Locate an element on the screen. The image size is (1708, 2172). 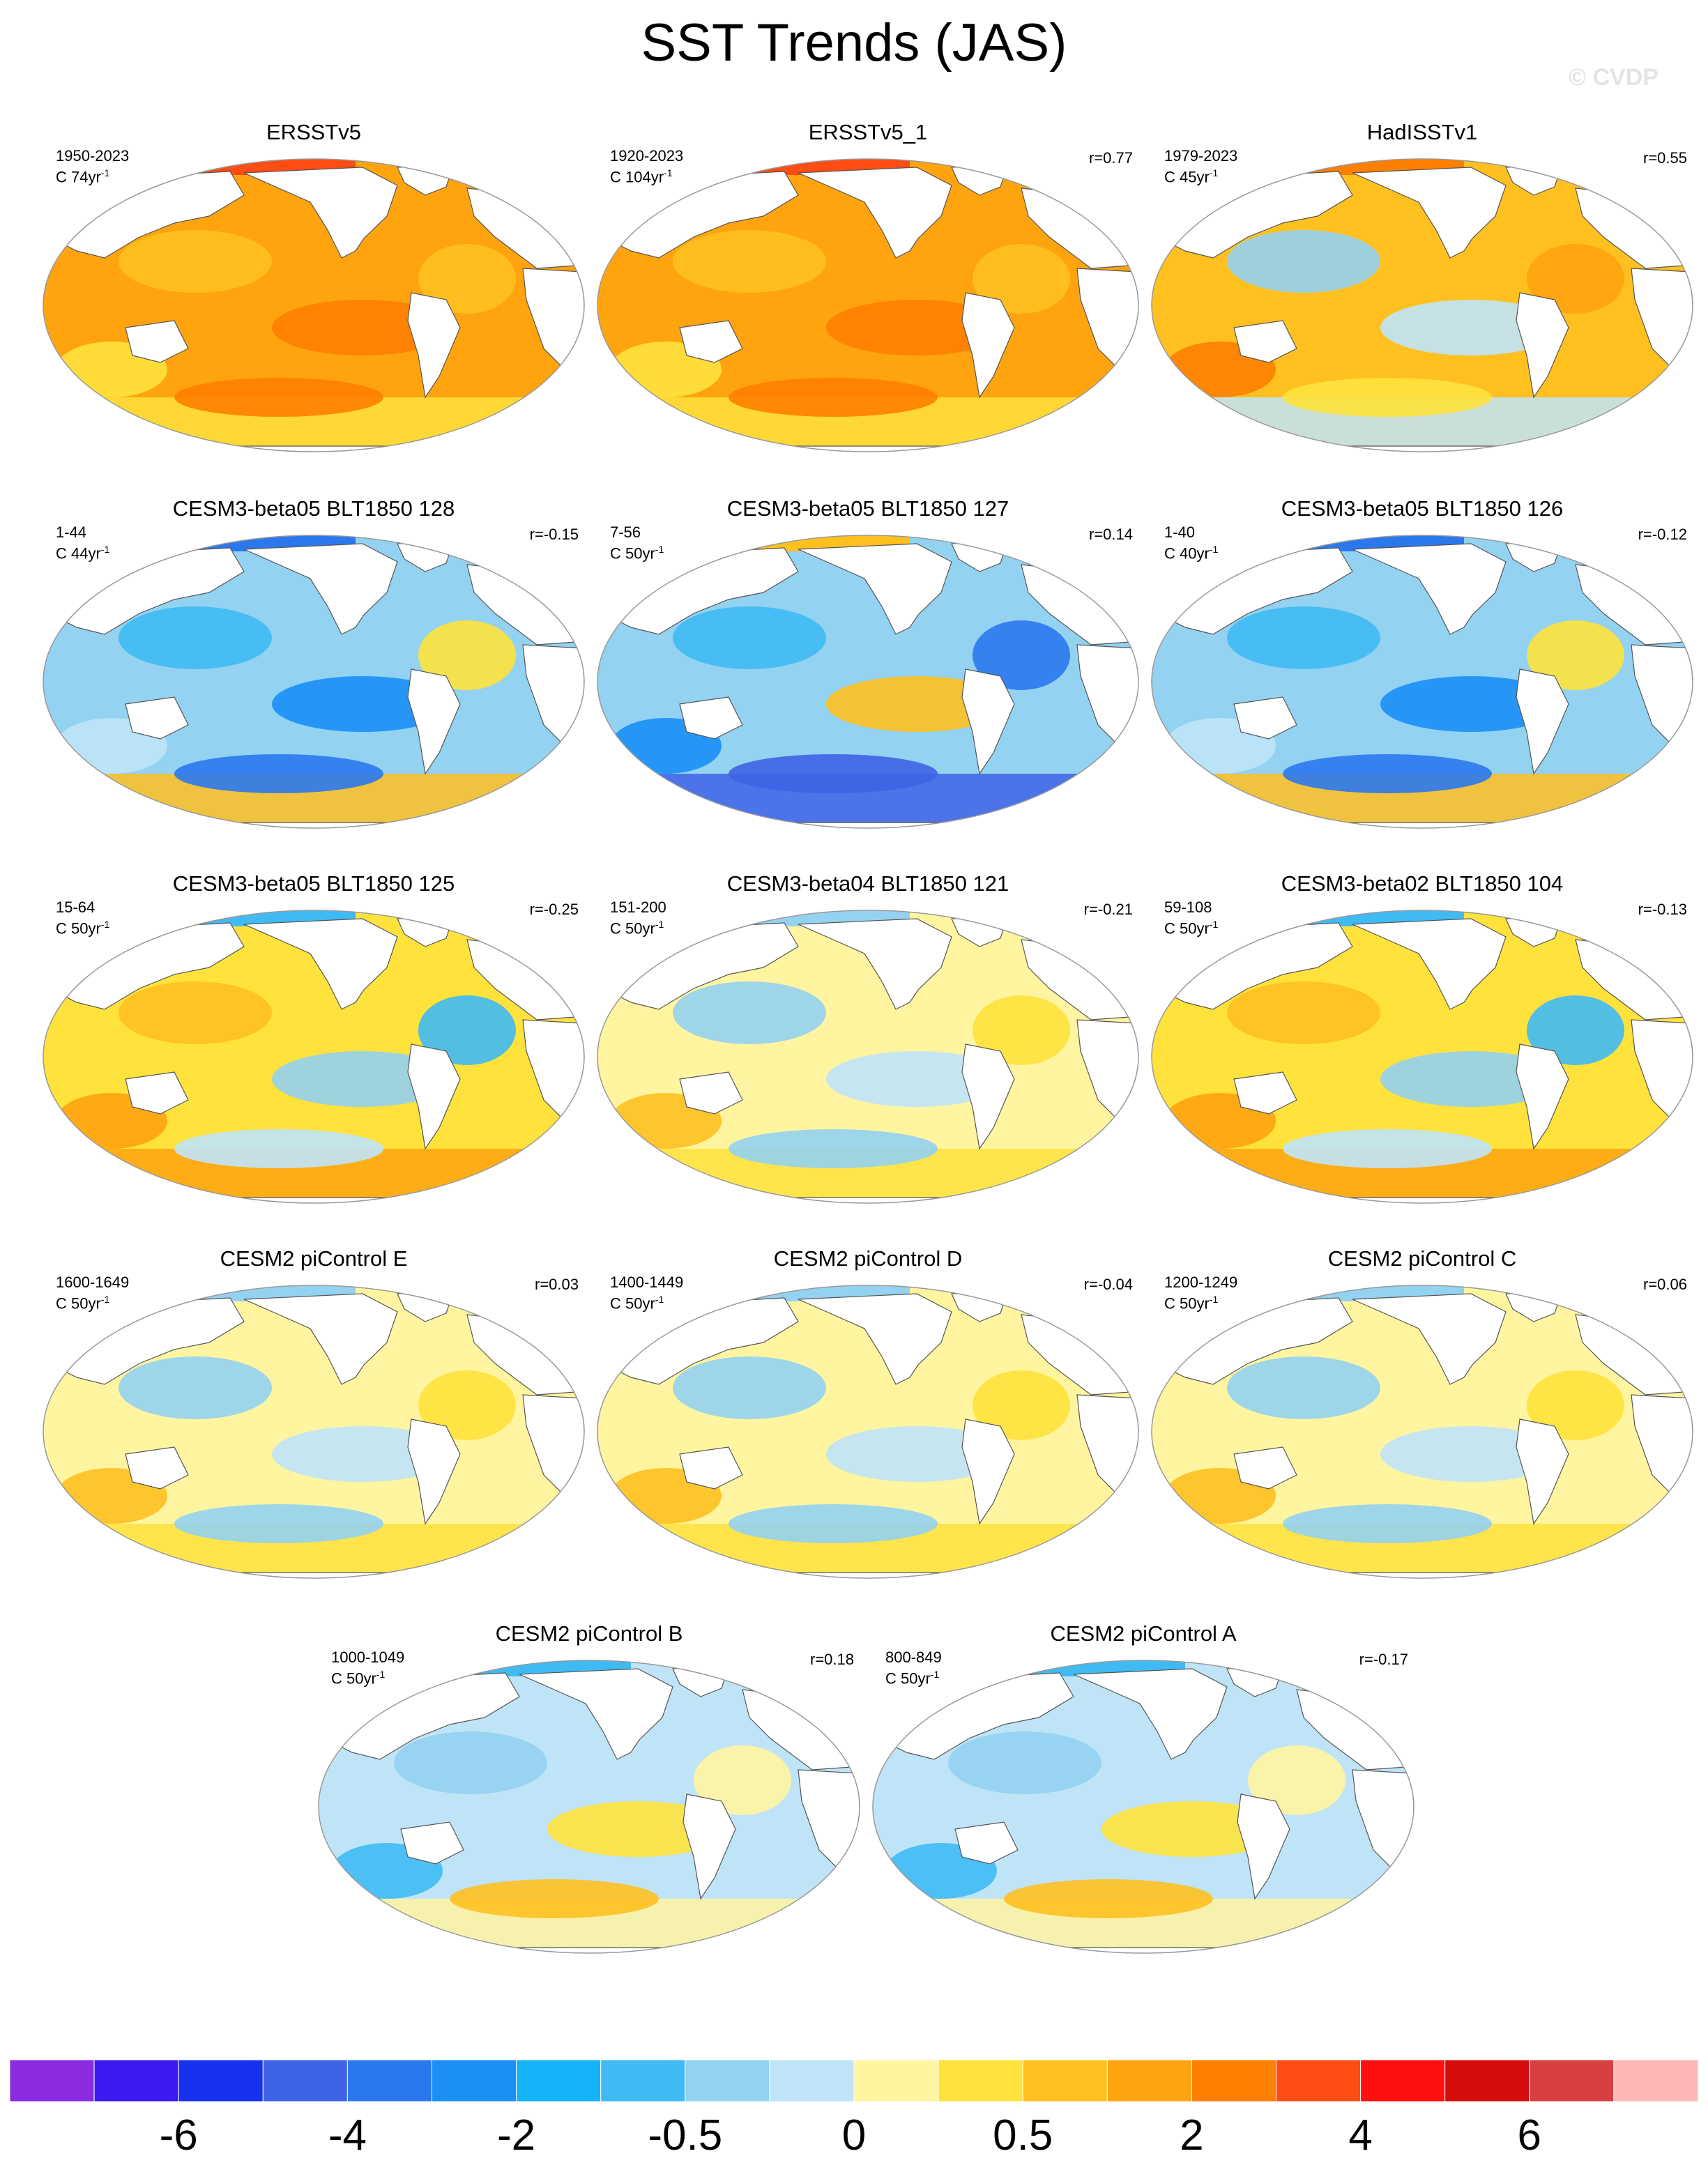
colorbar is located at coordinates (854, 2081).